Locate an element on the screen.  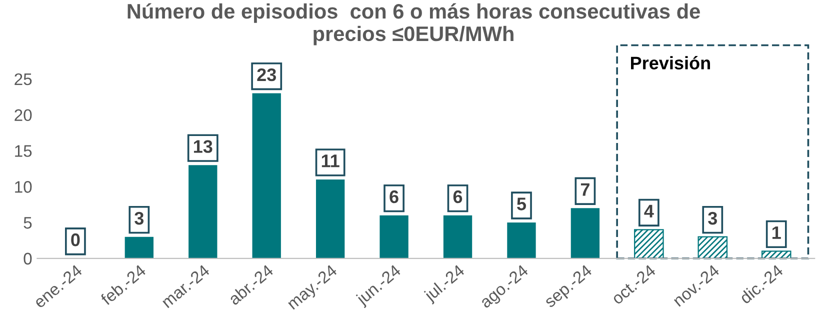
data-label: 1 is located at coordinates (776, 232).